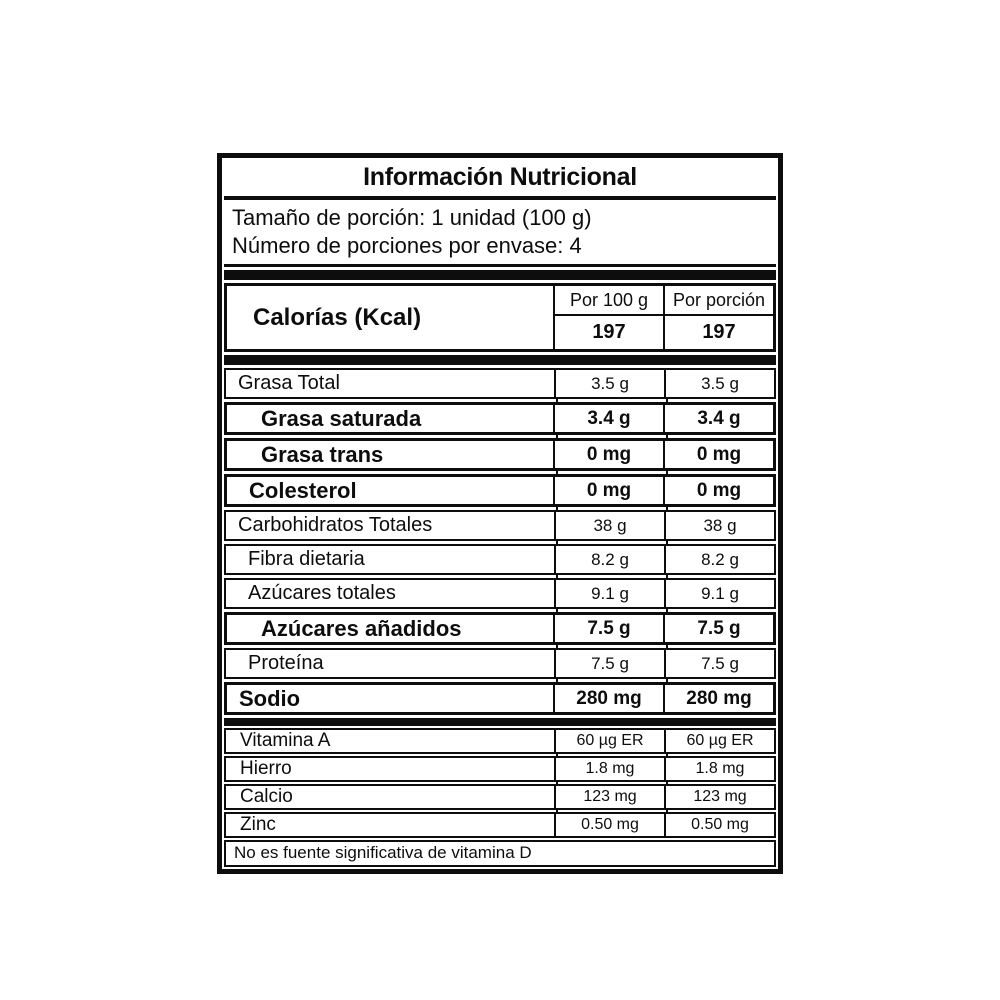  I want to click on value-per-portion: 0.50 mg, so click(719, 825).